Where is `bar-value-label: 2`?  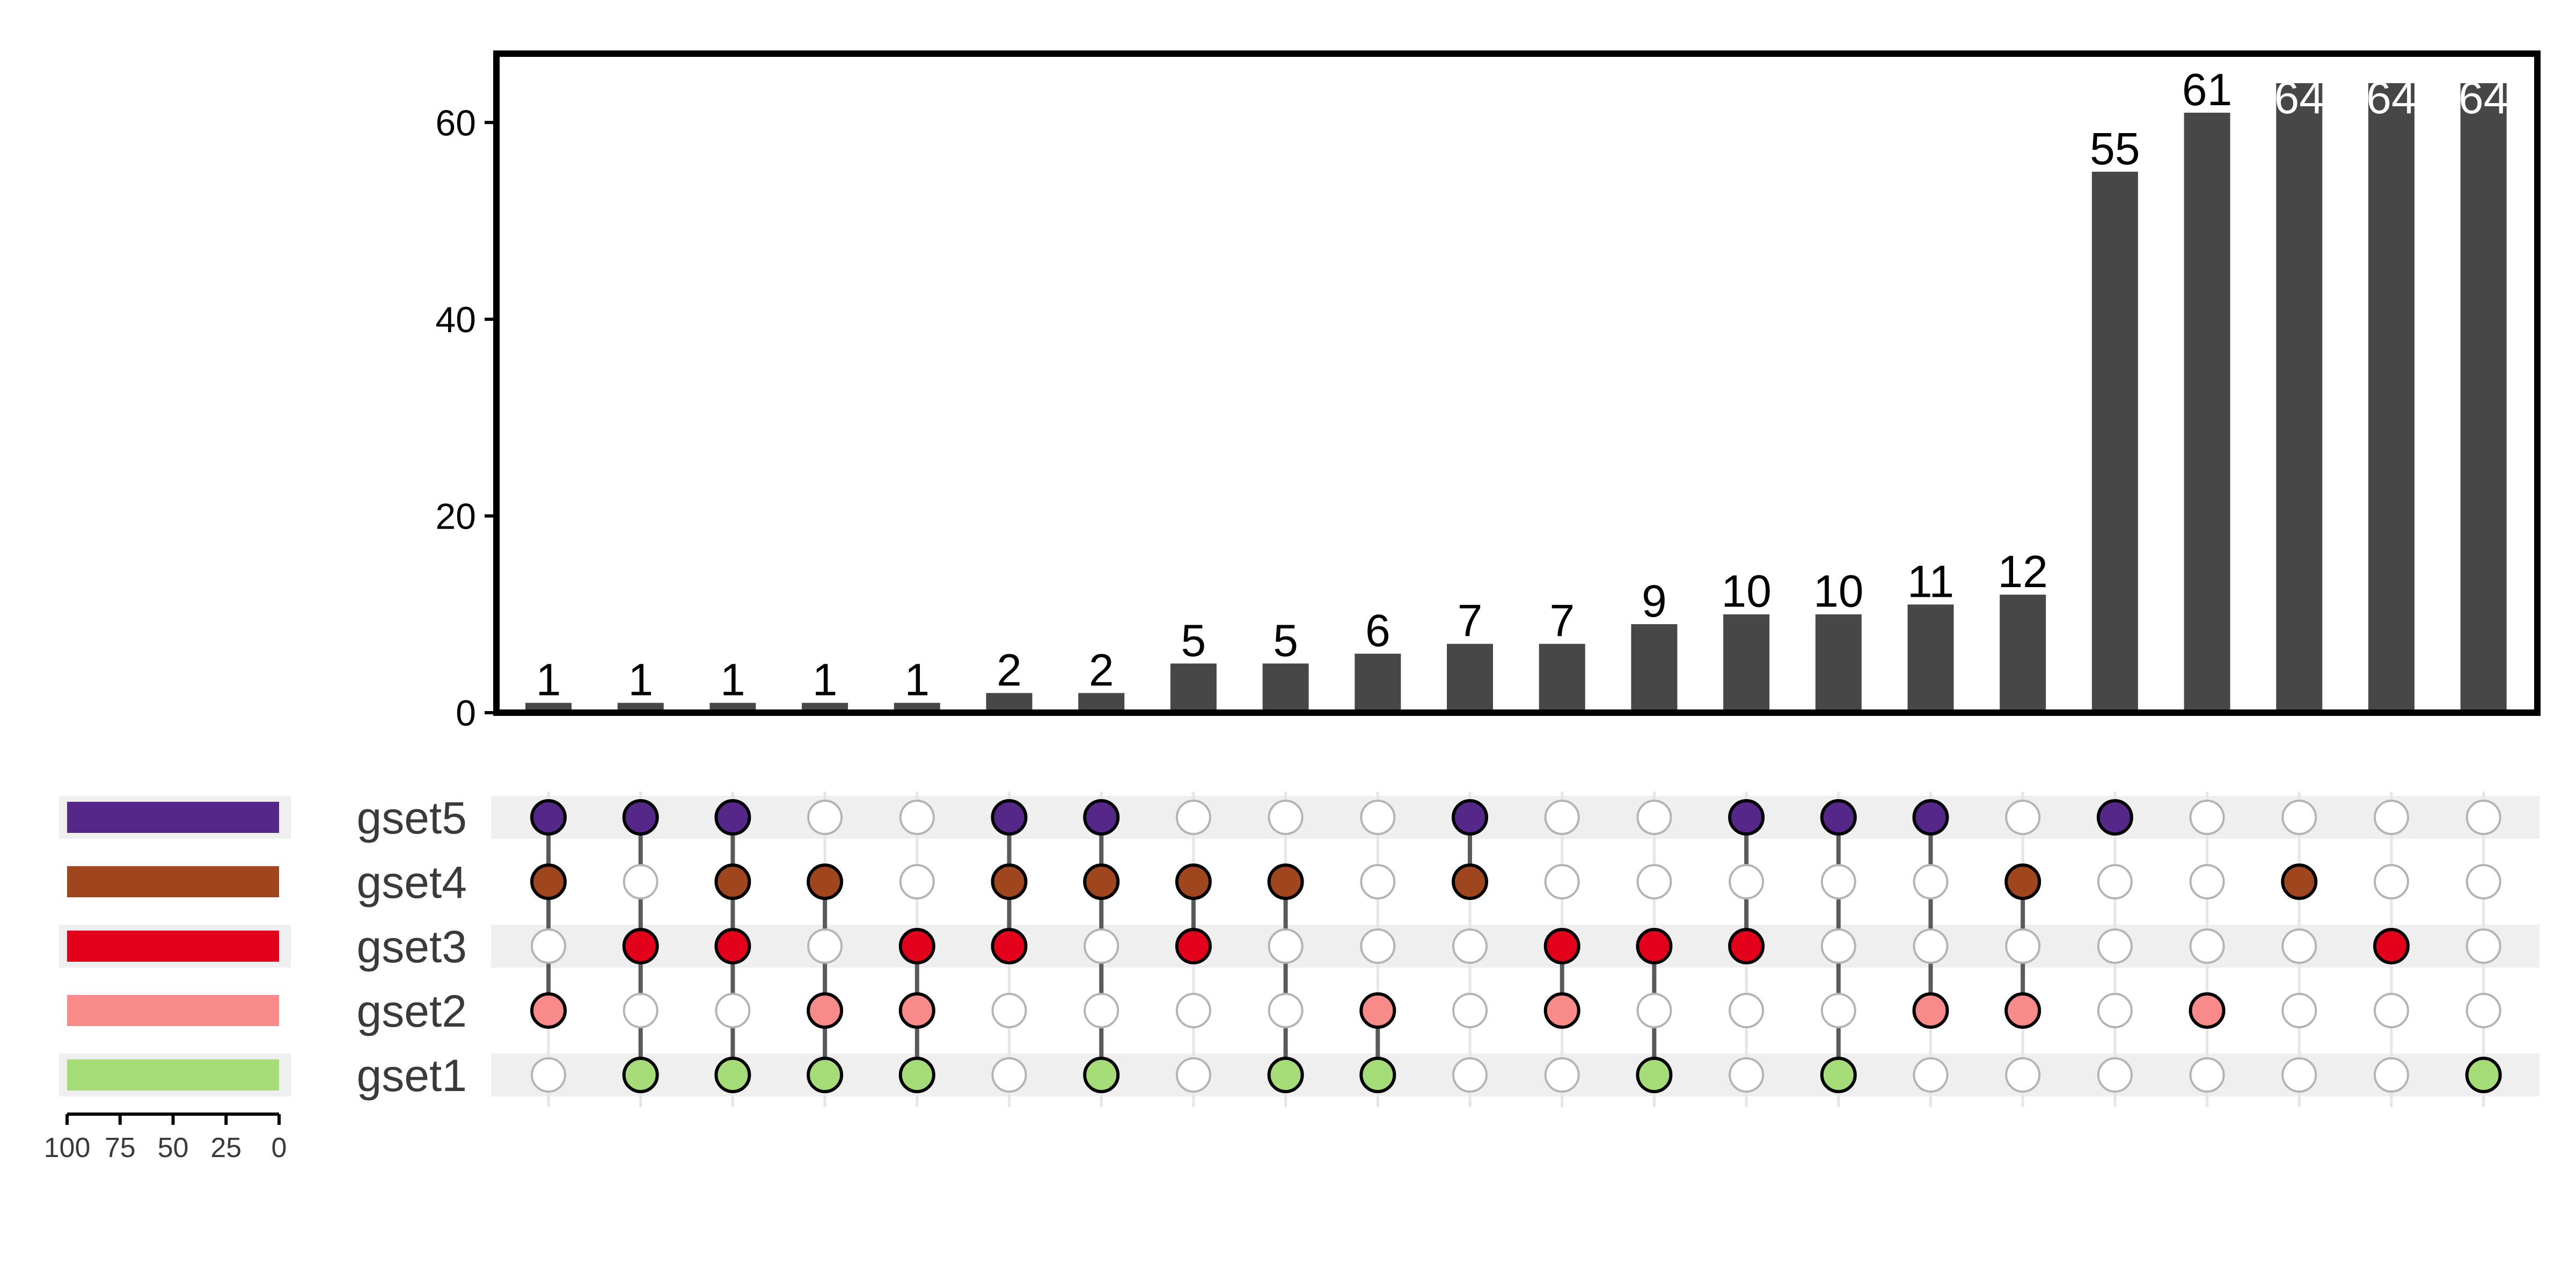
bar-value-label: 2 is located at coordinates (1101, 670).